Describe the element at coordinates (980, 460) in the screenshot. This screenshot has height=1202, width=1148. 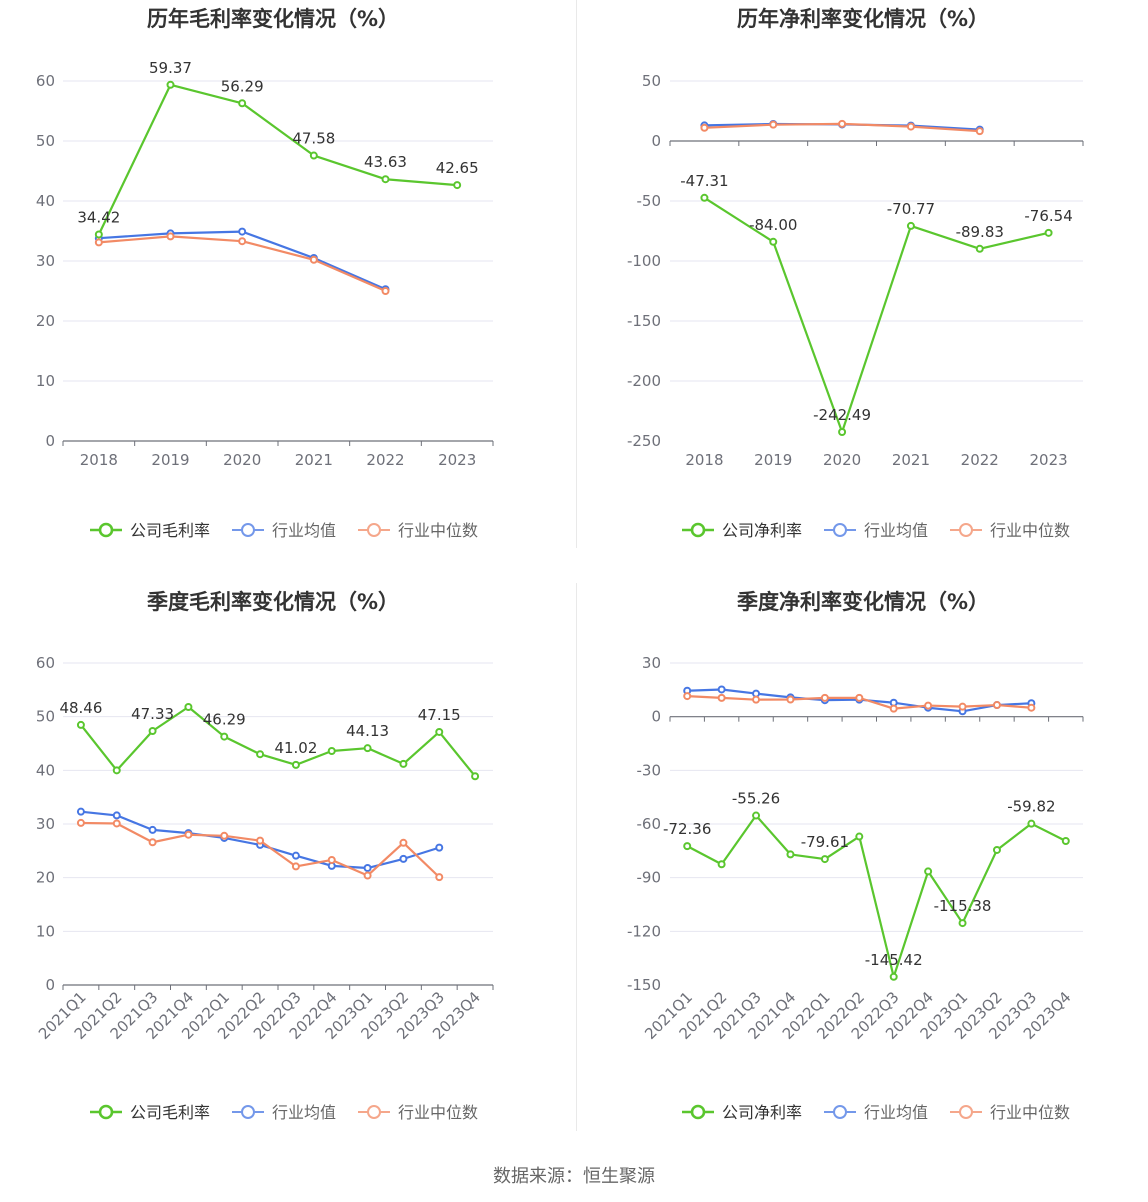
I see `x-tick-label: 2022` at that location.